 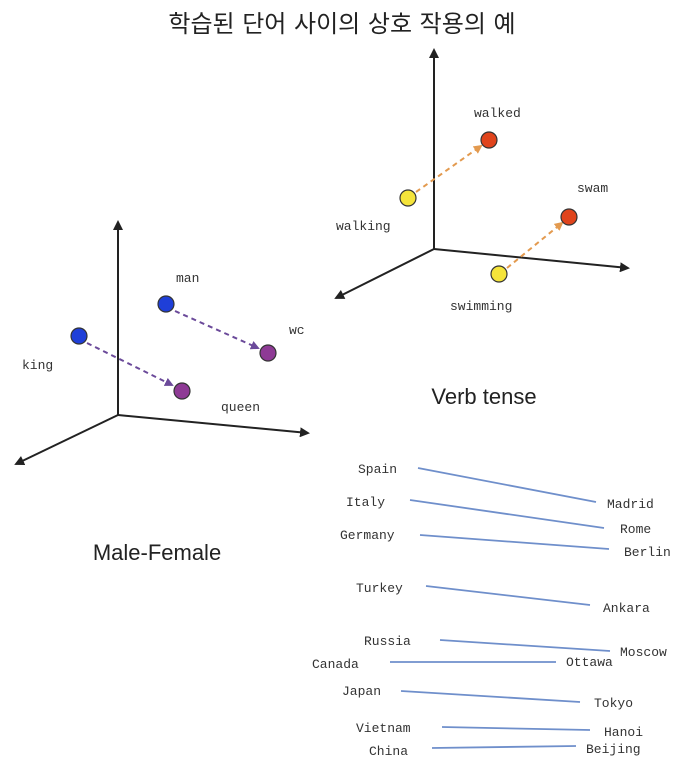 What do you see at coordinates (489, 140) in the screenshot?
I see `walked-point` at bounding box center [489, 140].